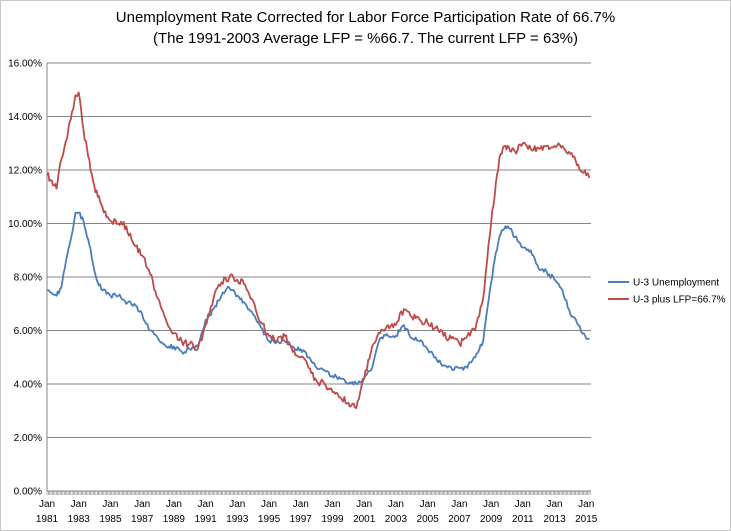 The height and width of the screenshot is (531, 731). Describe the element at coordinates (679, 300) in the screenshot. I see `legend-label: U-3 plus LFP=66.7%` at that location.